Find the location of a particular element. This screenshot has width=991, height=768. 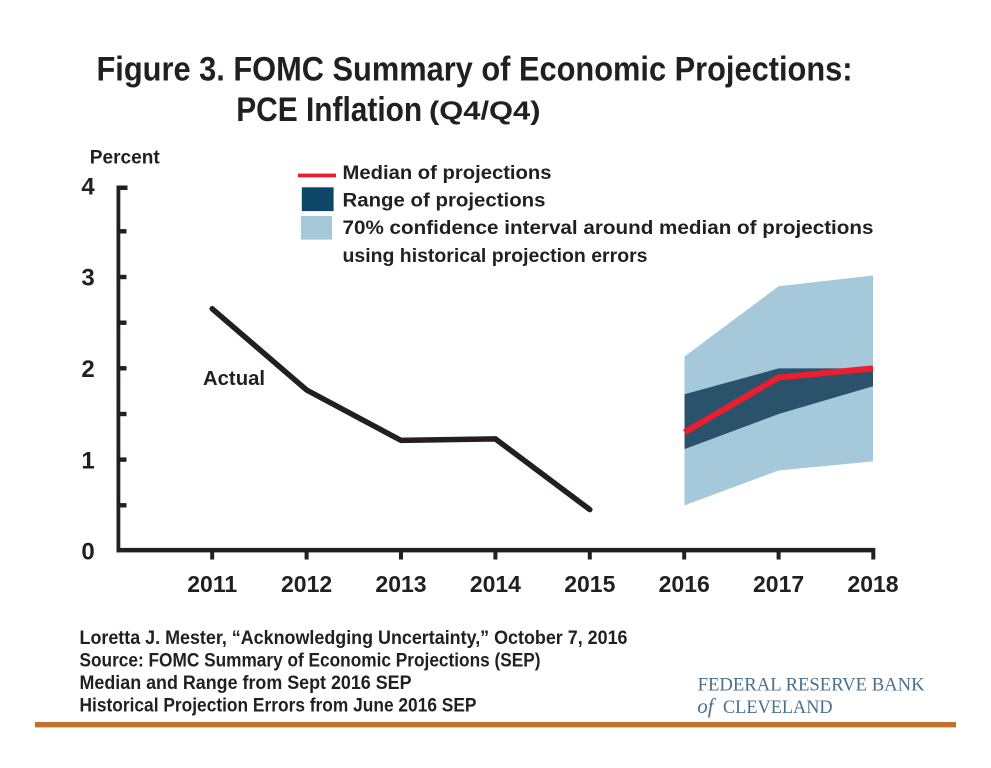

svg-text: Median of projections is located at coordinates (447, 173).